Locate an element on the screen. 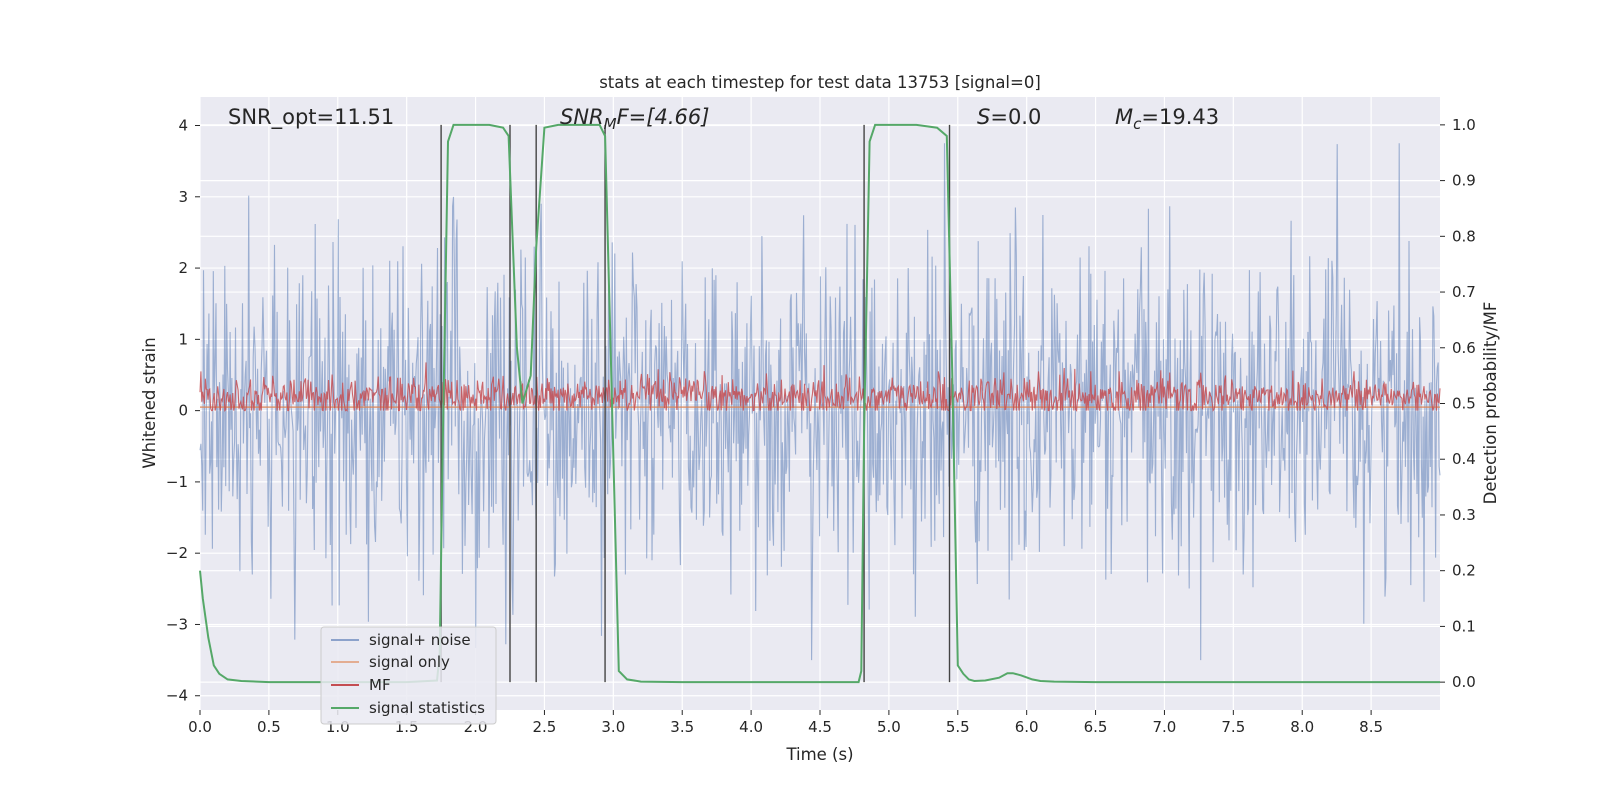 The image size is (1600, 800). x-axis-label: Time (s) is located at coordinates (819, 754).